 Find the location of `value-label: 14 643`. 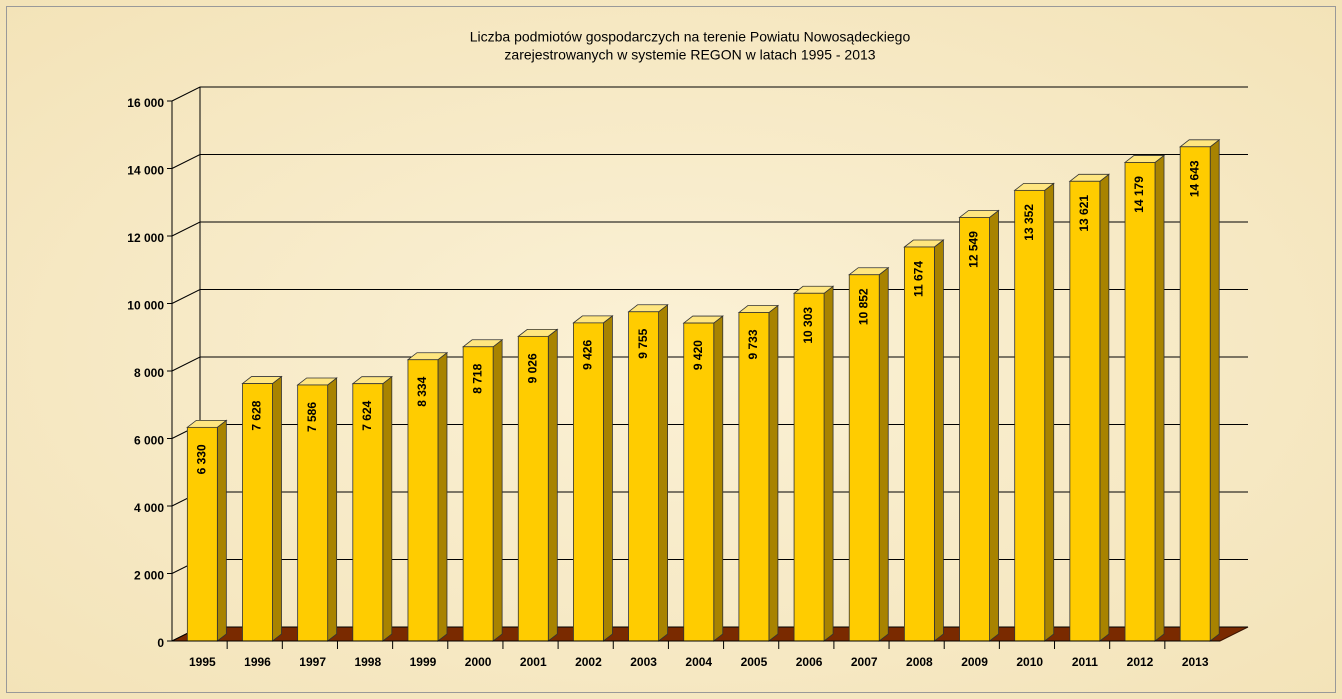

value-label: 14 643 is located at coordinates (1194, 178).